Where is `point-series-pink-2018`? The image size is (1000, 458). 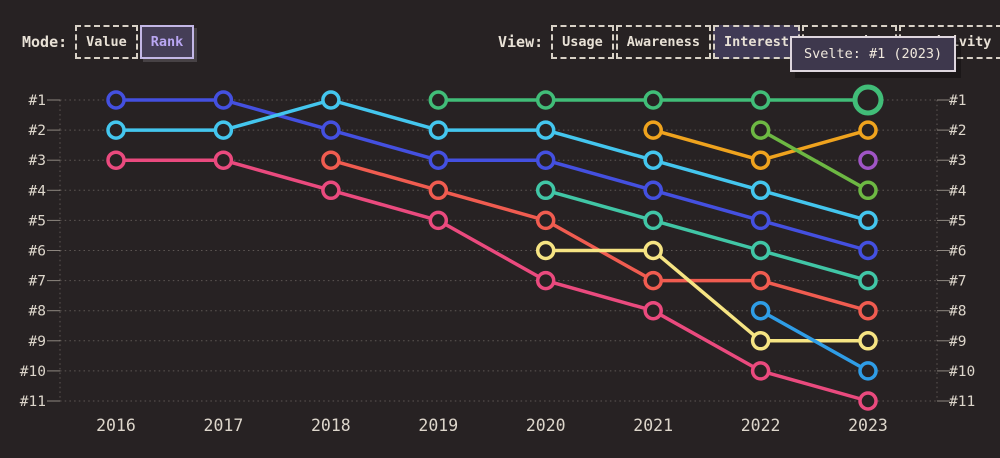
point-series-pink-2018 is located at coordinates (331, 190).